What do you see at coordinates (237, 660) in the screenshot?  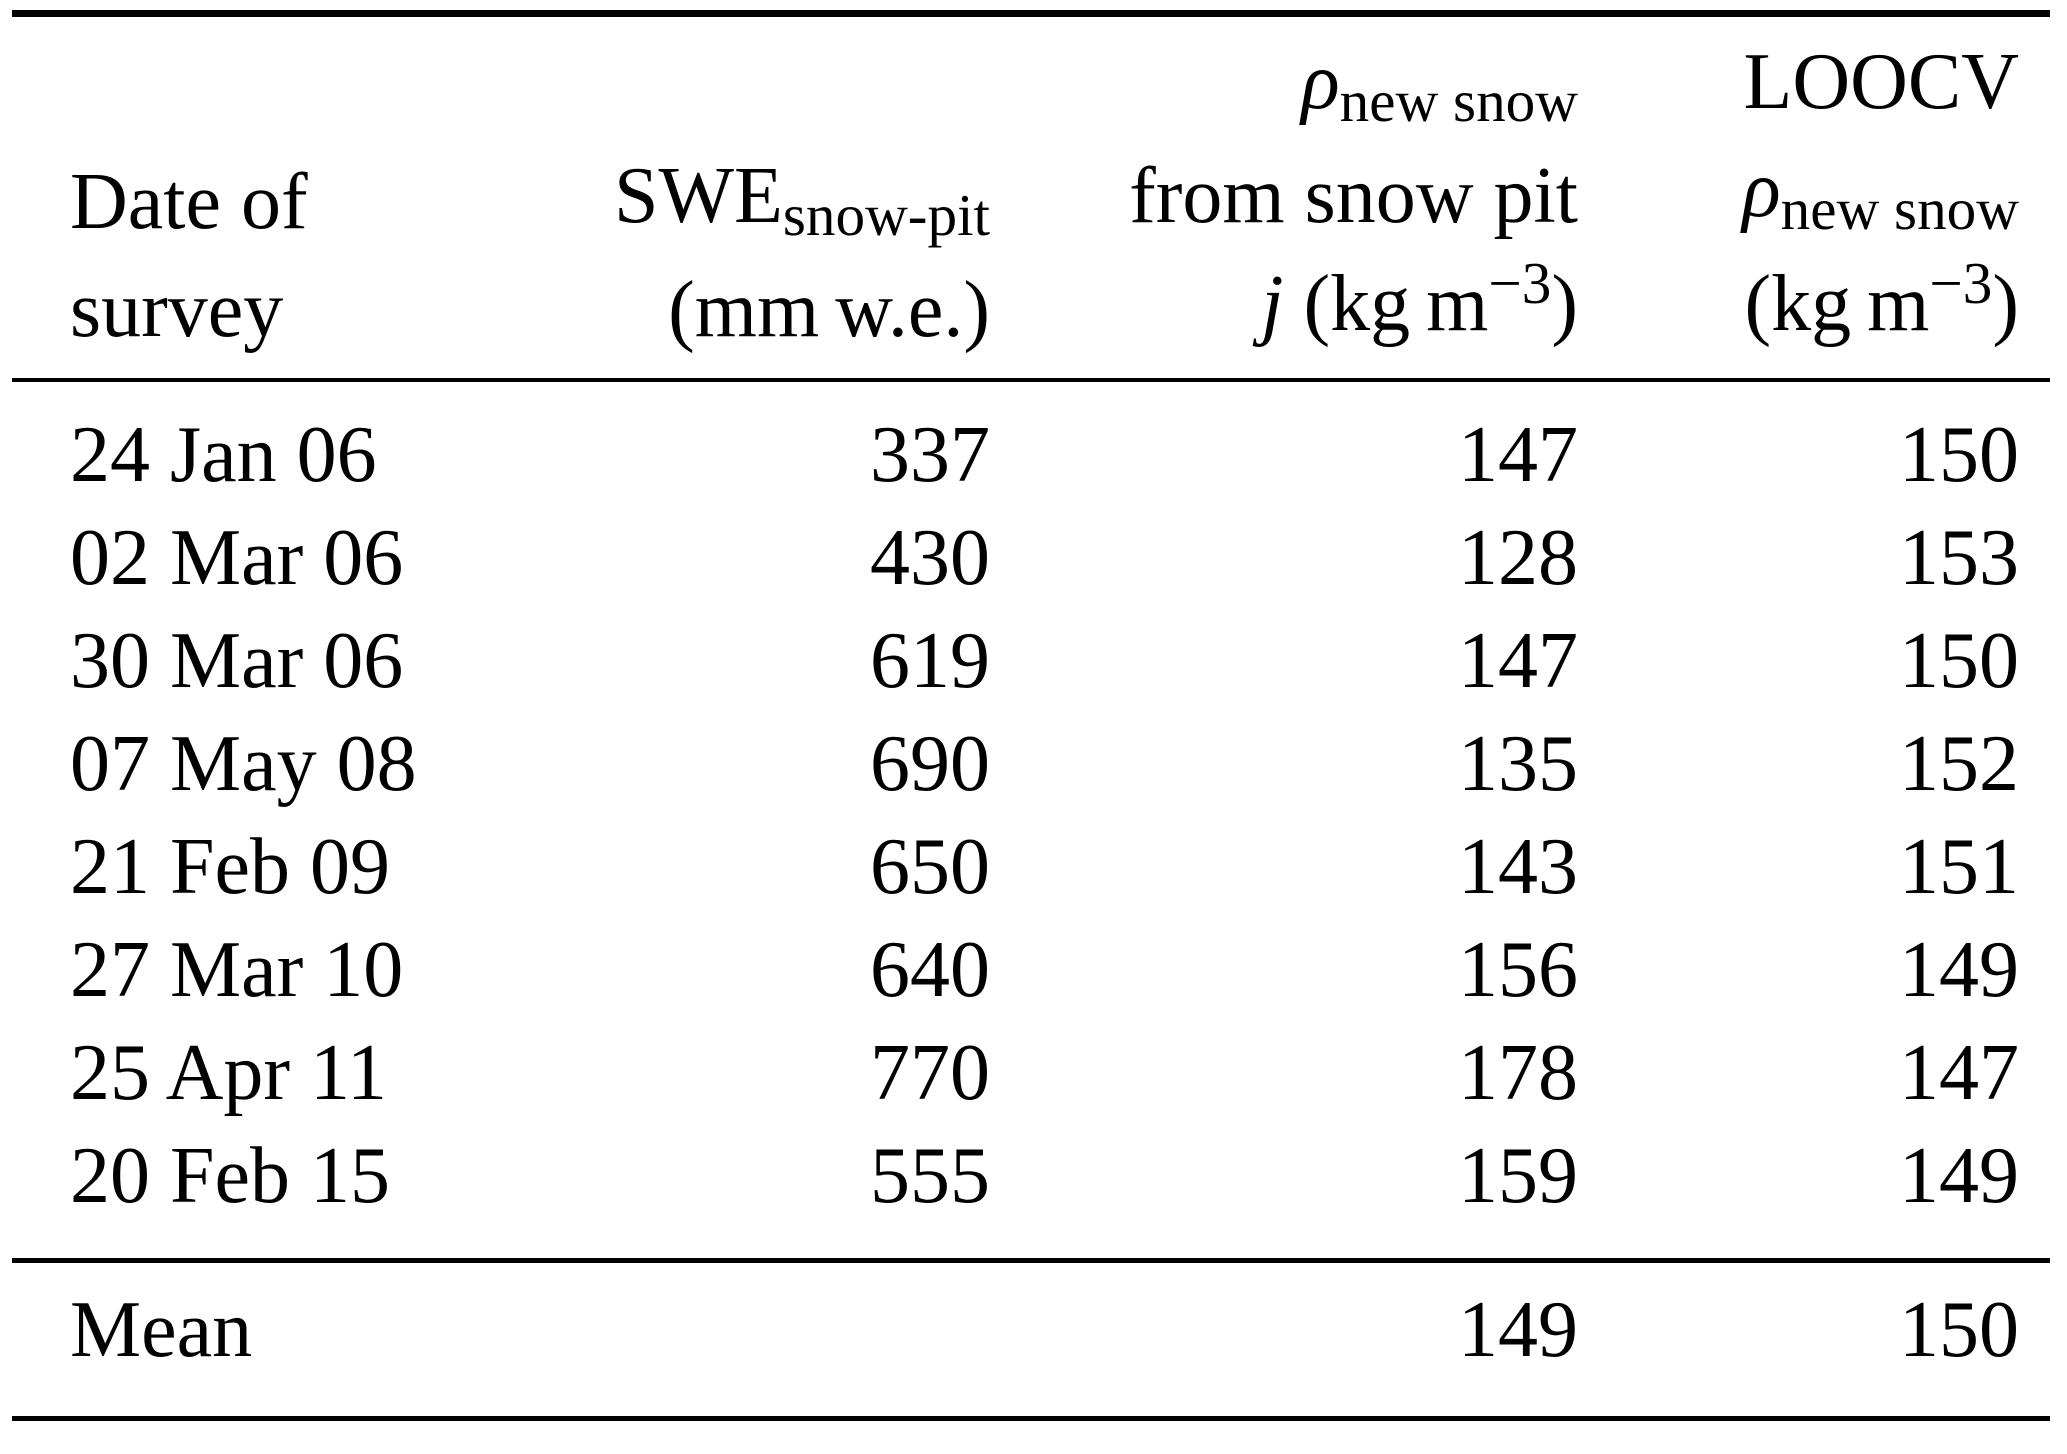 I see `date-cell: 30 Mar 06` at bounding box center [237, 660].